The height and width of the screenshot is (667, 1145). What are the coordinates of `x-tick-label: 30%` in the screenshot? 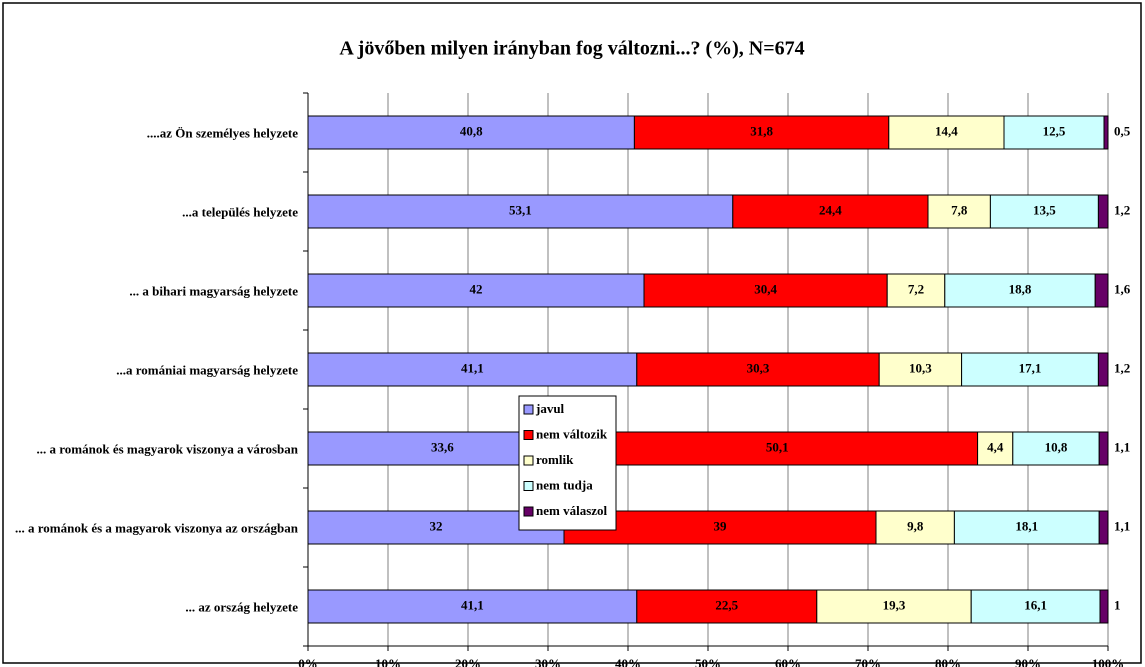 It's located at (548, 661).